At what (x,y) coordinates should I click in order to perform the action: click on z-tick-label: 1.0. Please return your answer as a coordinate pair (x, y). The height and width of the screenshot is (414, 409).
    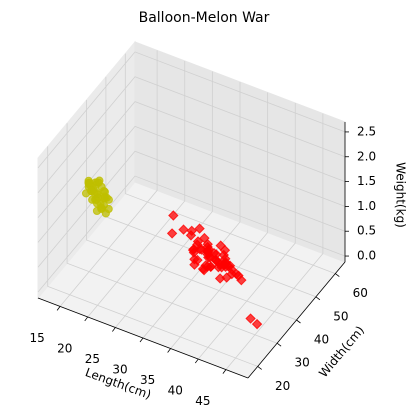
    Looking at the image, I should click on (366, 206).